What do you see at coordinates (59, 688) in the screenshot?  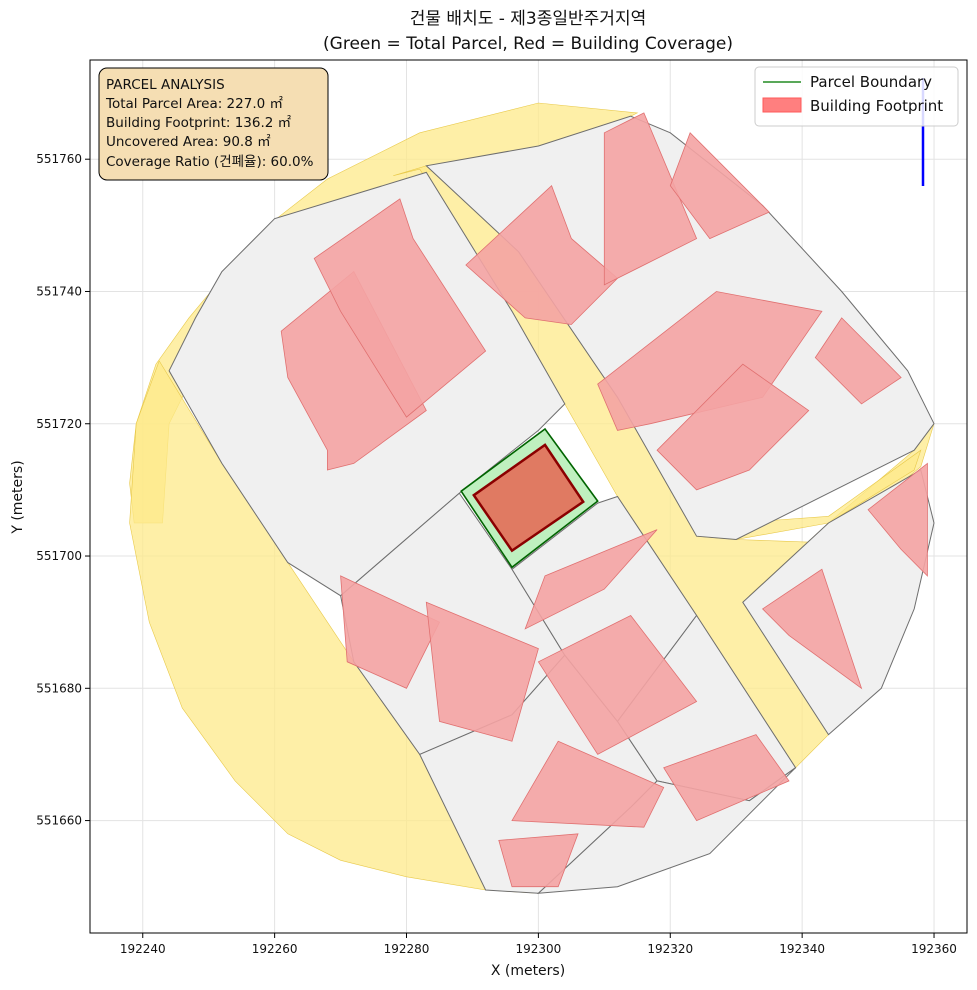 I see `y-tick-label: 551680` at bounding box center [59, 688].